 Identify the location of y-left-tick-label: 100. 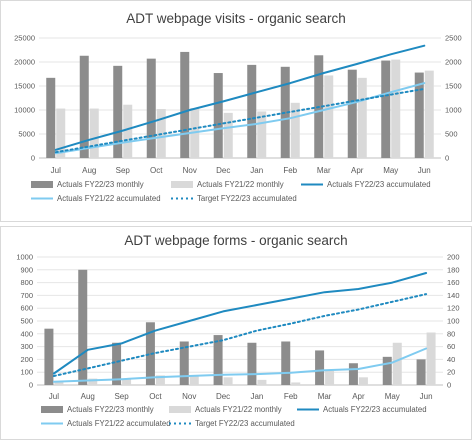
(26, 372).